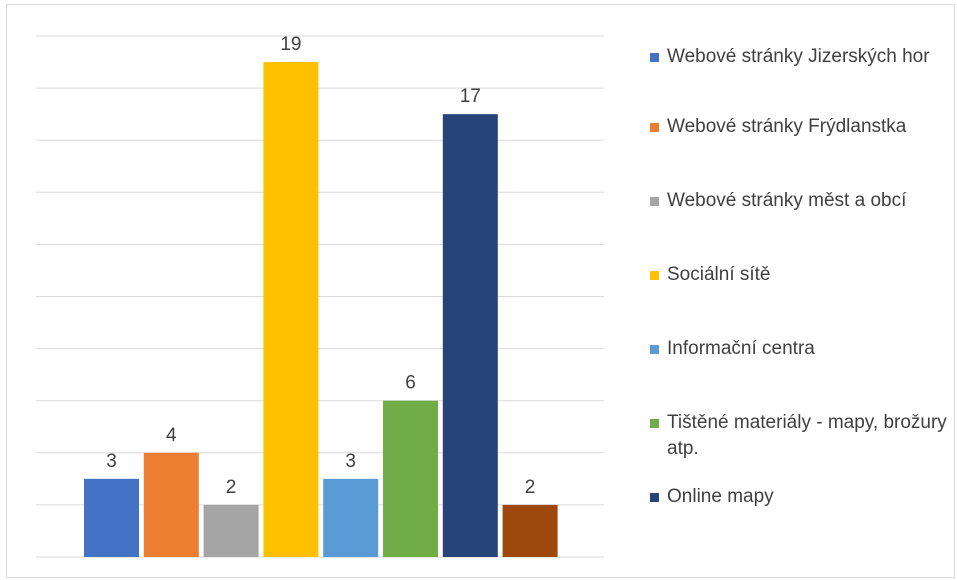 The image size is (957, 580). Describe the element at coordinates (350, 461) in the screenshot. I see `data-label-5: 3` at that location.